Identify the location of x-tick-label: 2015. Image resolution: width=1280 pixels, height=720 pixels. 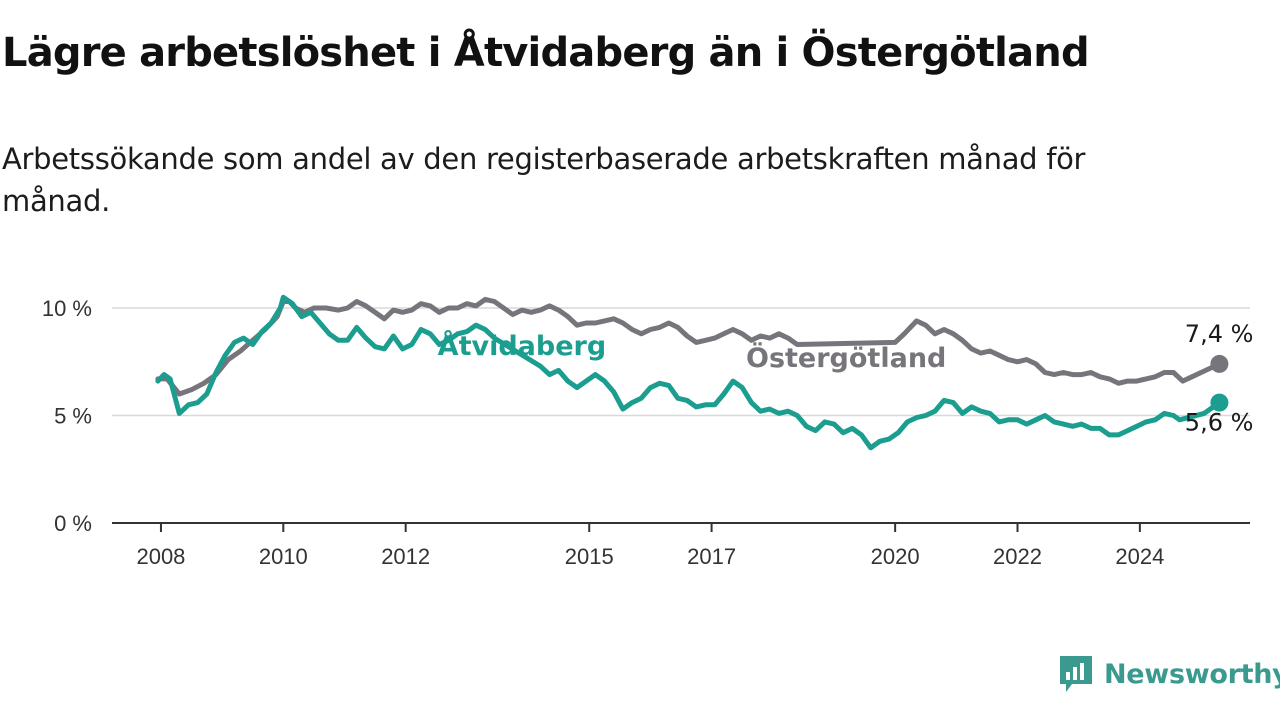
(589, 556).